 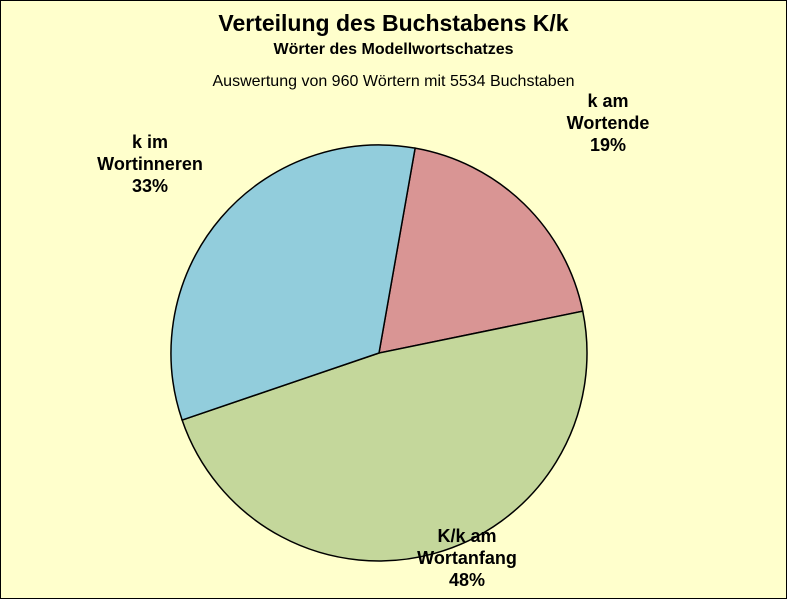 I want to click on slice-label-2: k im Wortinneren 33%, so click(x=150, y=164).